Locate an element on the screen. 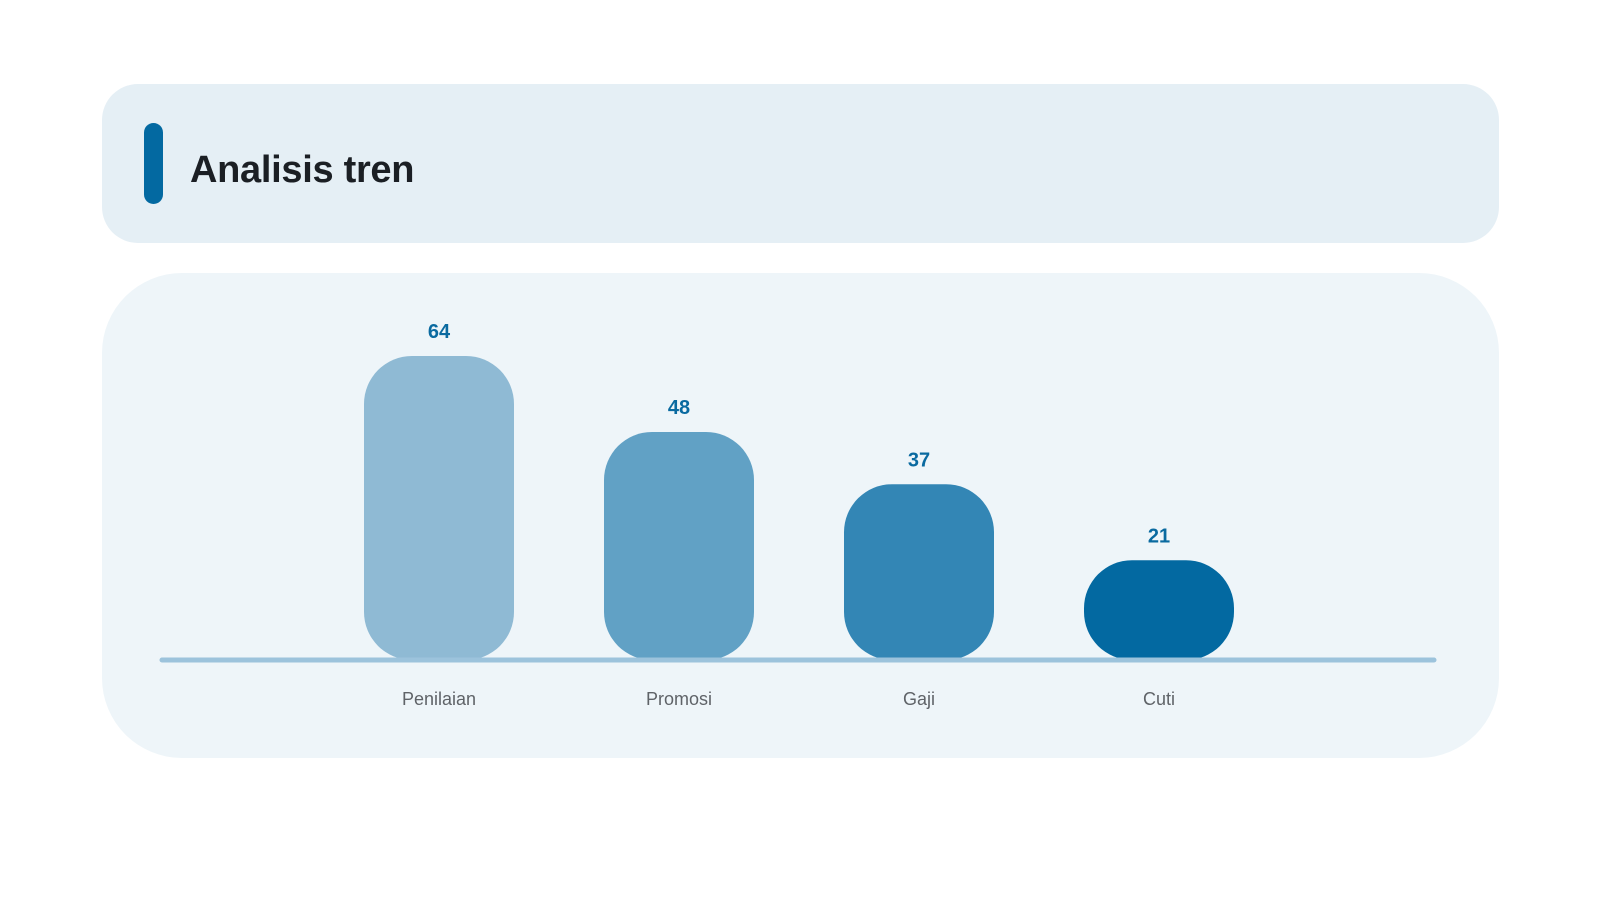  bar-cuti is located at coordinates (1159, 610).